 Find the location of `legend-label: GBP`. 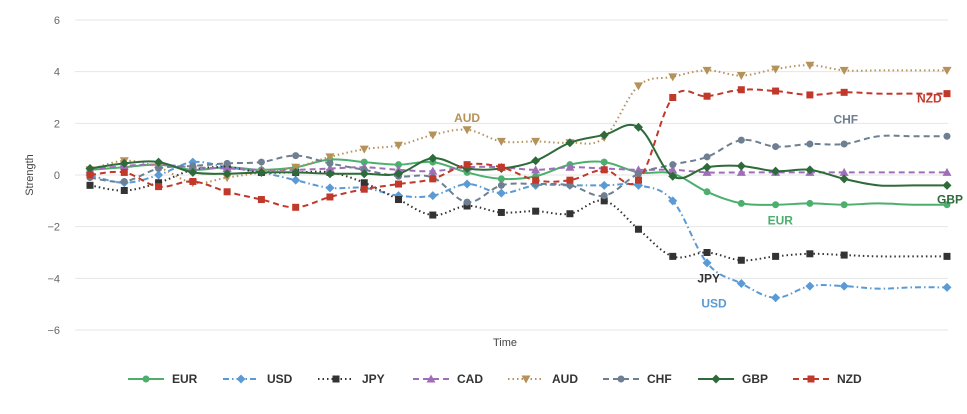

legend-label: GBP is located at coordinates (755, 379).